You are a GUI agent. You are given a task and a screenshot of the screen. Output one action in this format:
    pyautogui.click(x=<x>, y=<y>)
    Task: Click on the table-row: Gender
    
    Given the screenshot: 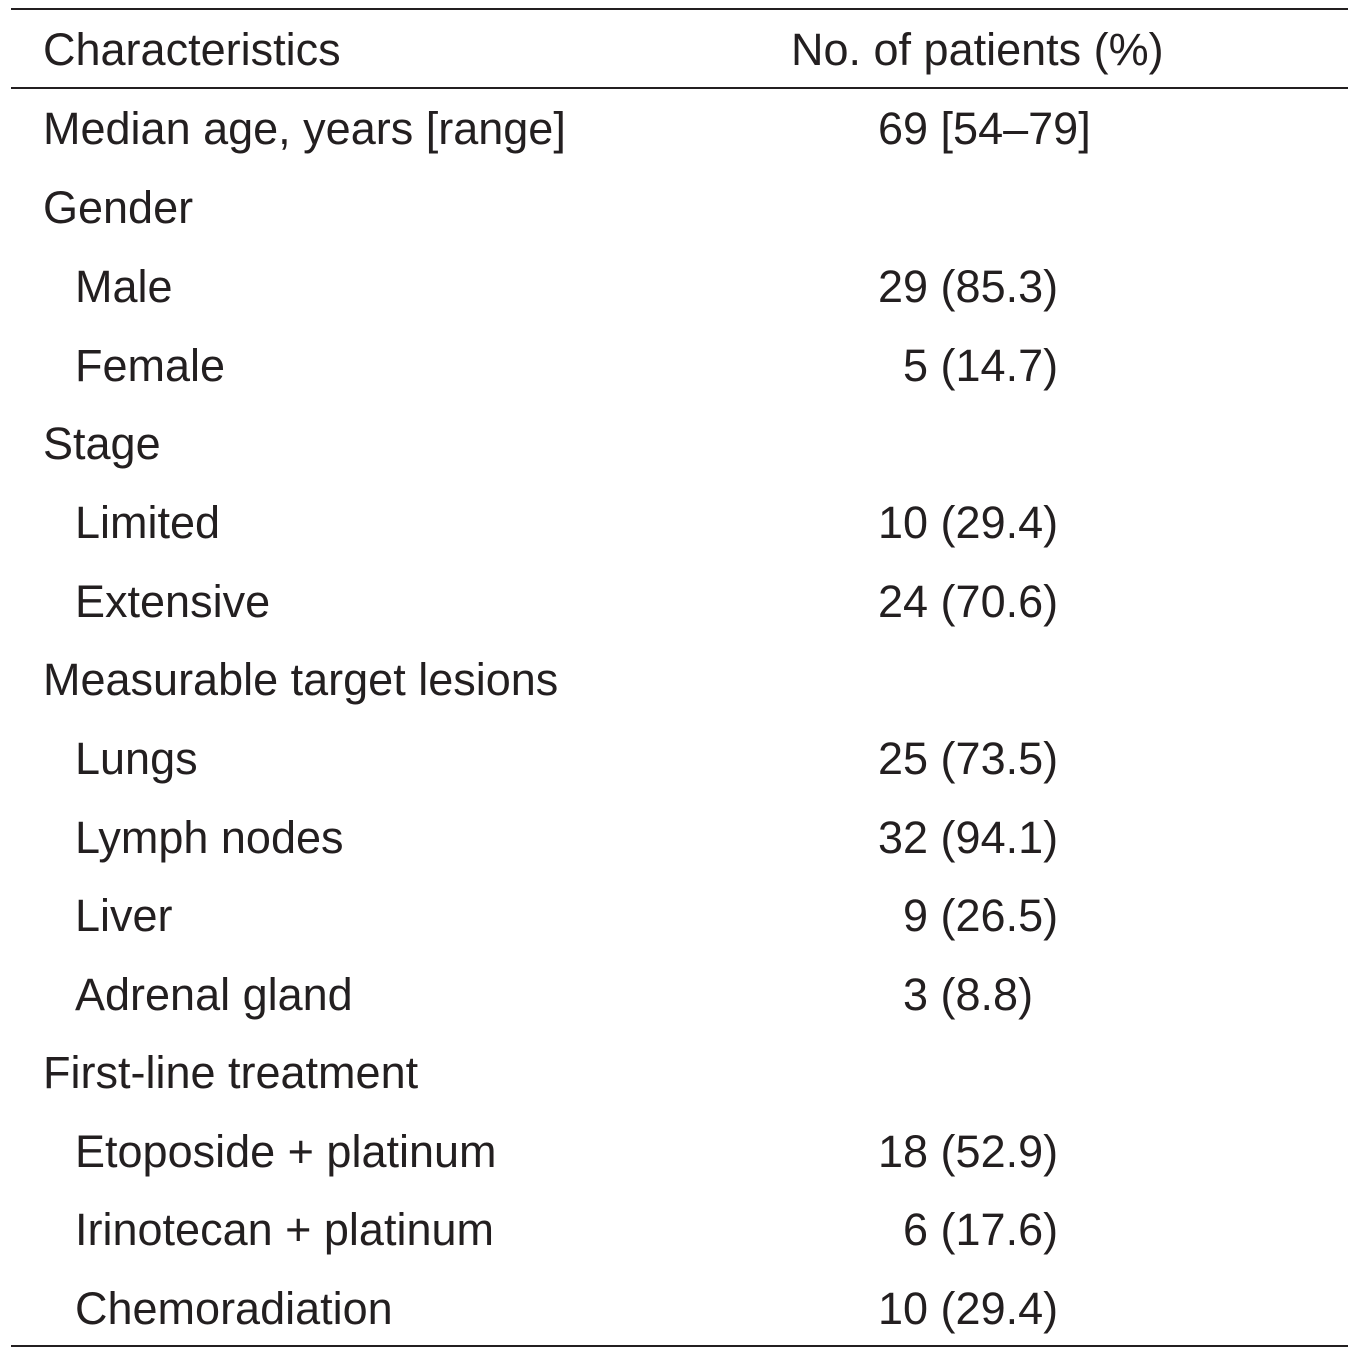 What is the action you would take?
    pyautogui.click(x=684, y=207)
    